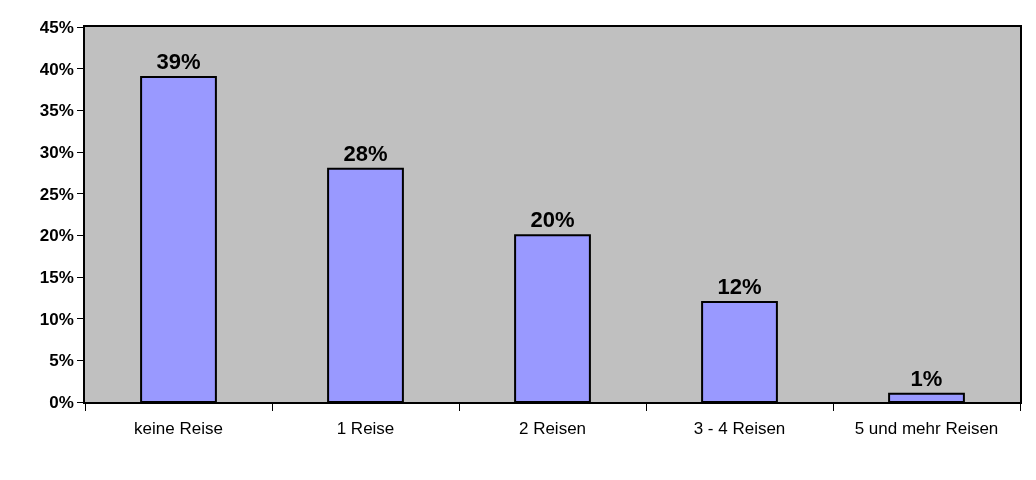 The height and width of the screenshot is (480, 1036). What do you see at coordinates (926, 378) in the screenshot?
I see `data-label: 1%` at bounding box center [926, 378].